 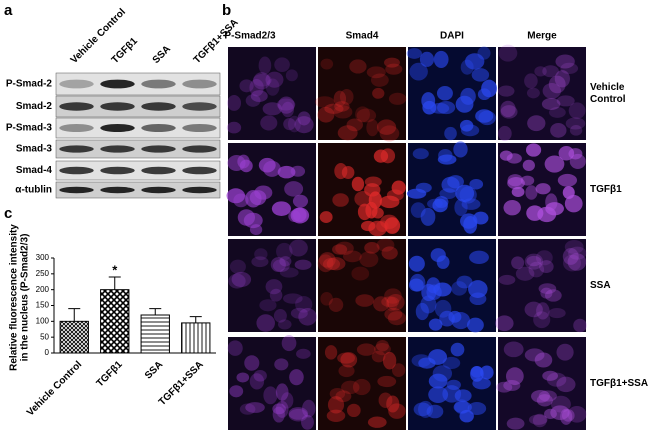 What do you see at coordinates (74, 337) in the screenshot?
I see `bar` at bounding box center [74, 337].